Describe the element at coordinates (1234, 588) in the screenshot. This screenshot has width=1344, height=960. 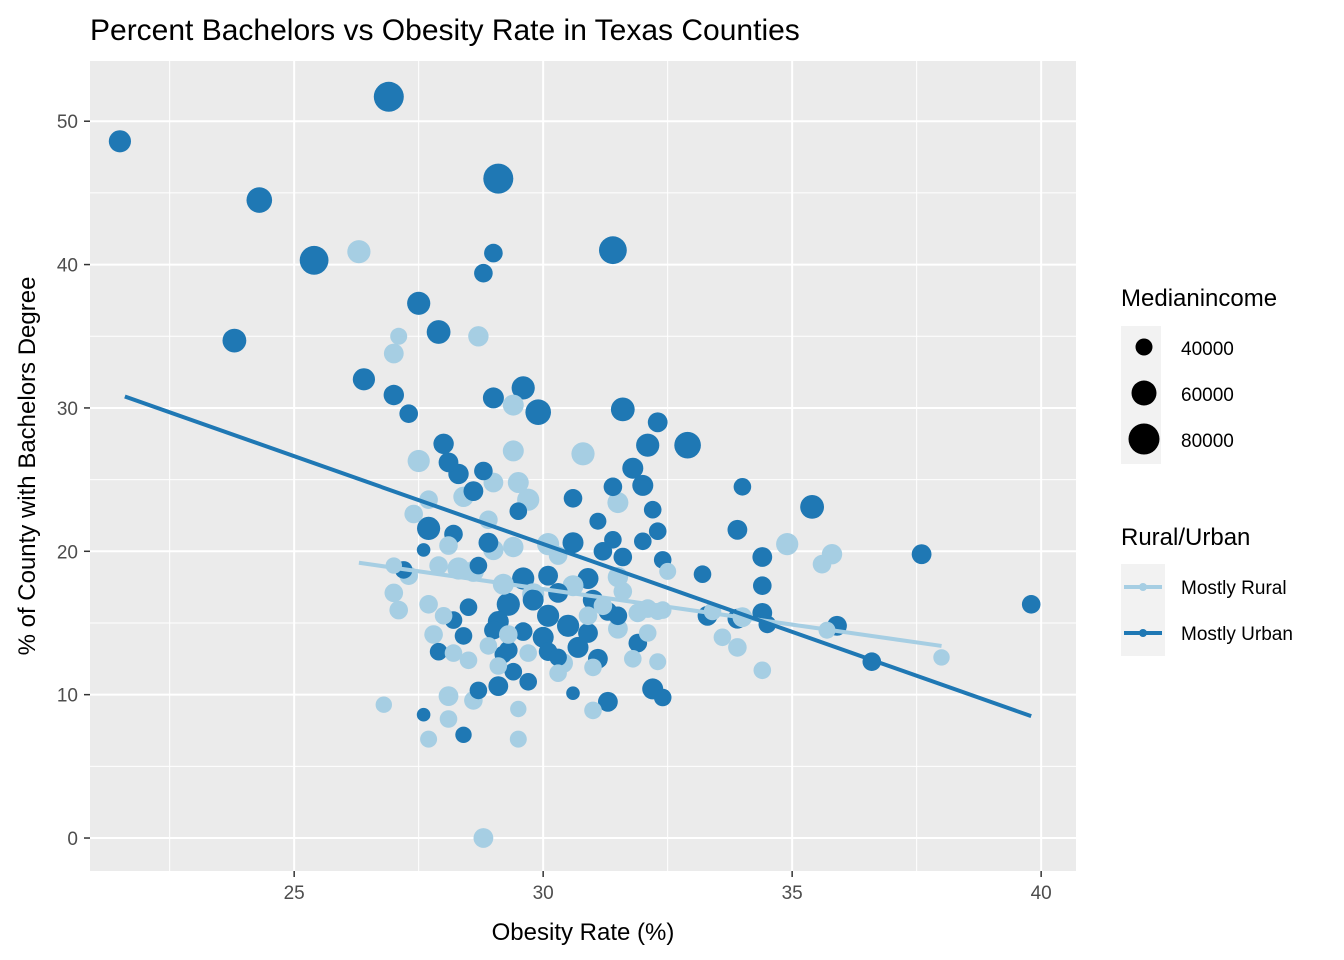
I see `color-legend-label: Mostly Rural` at that location.